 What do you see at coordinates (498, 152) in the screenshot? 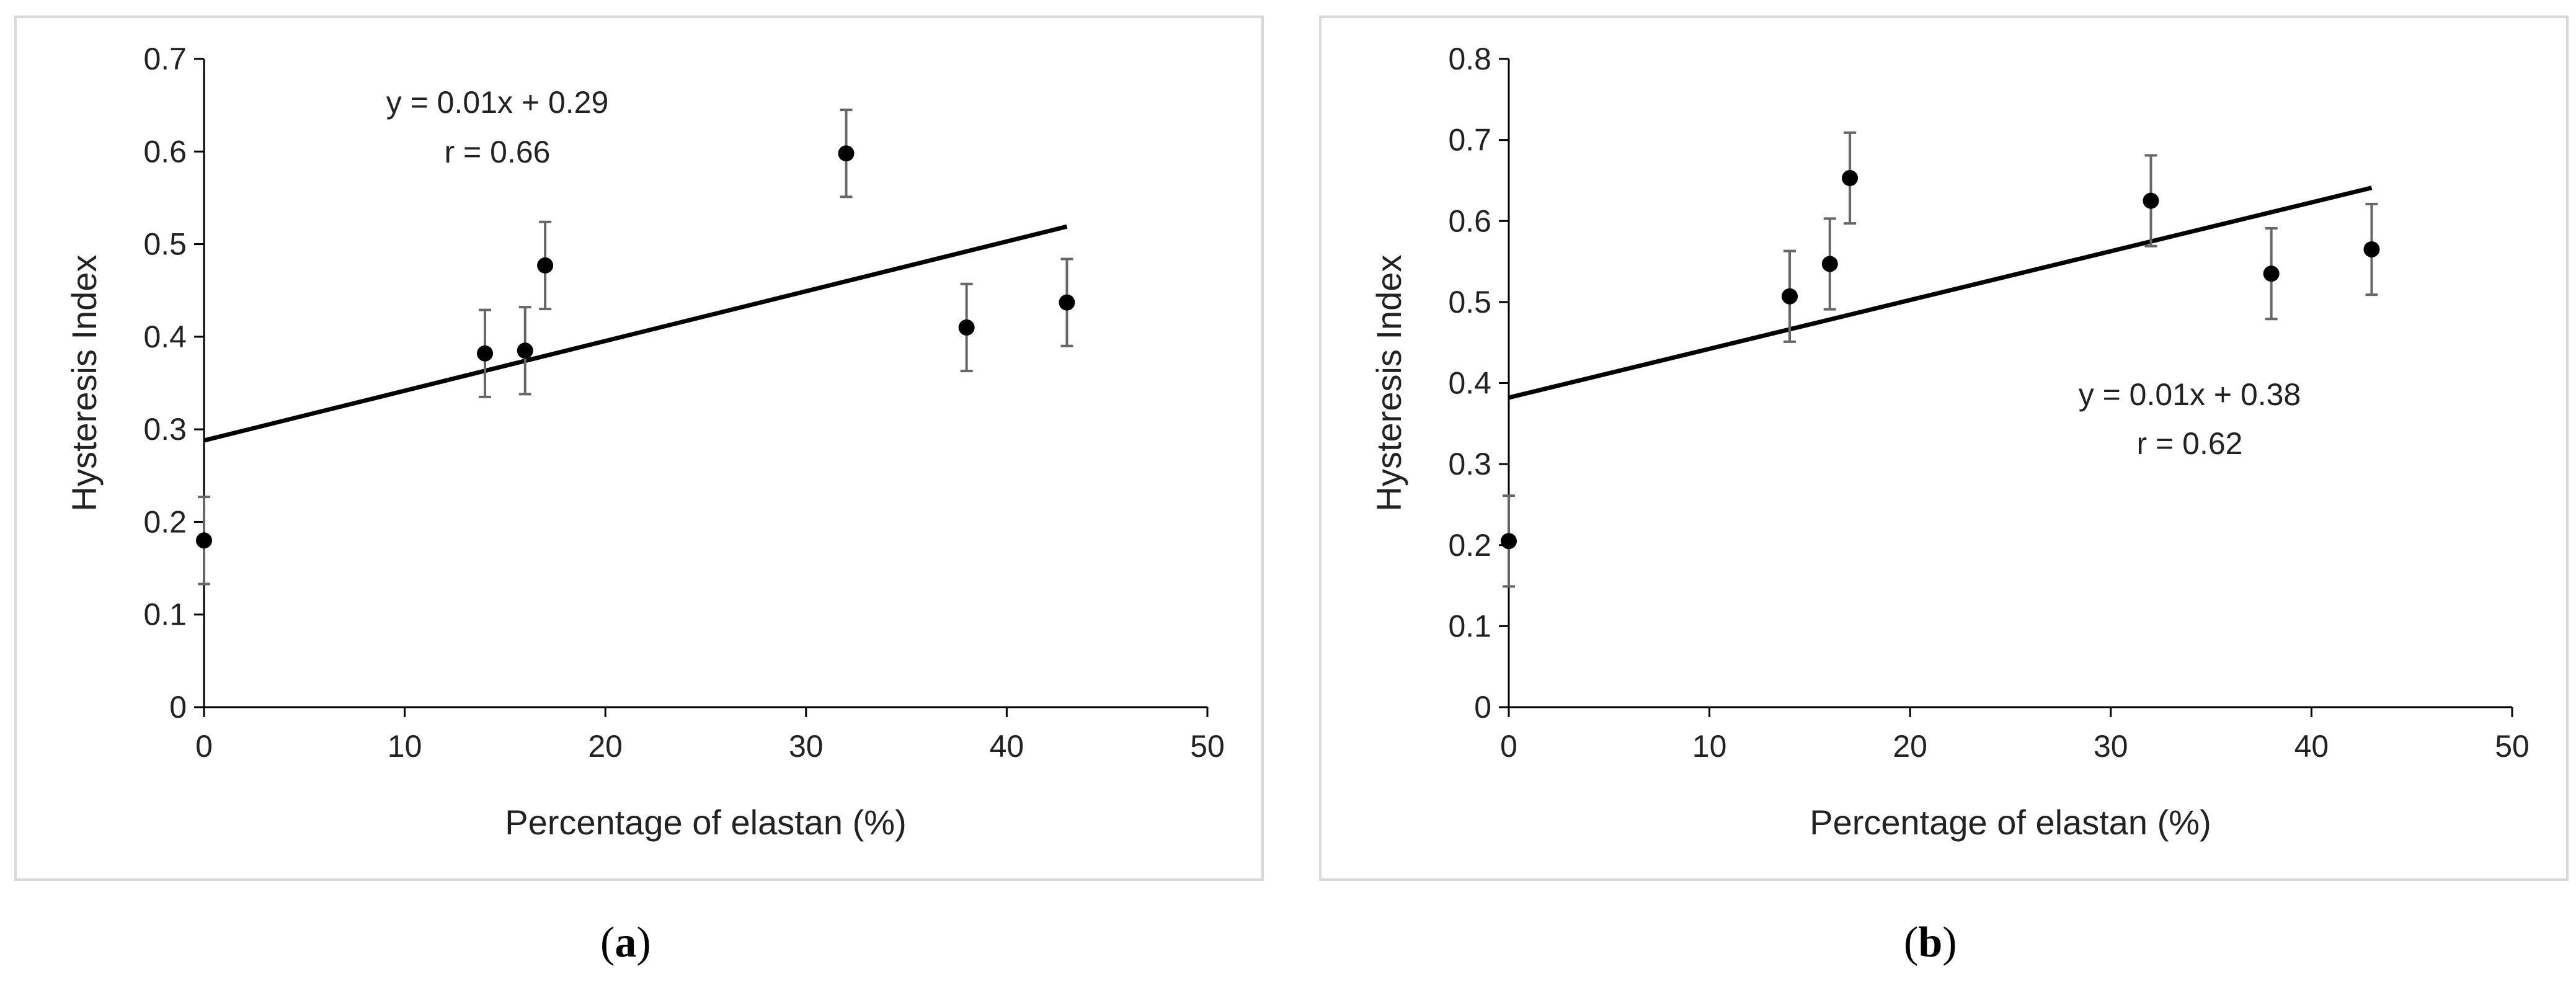
I see `correlation-coefficient: r = 0.66` at bounding box center [498, 152].